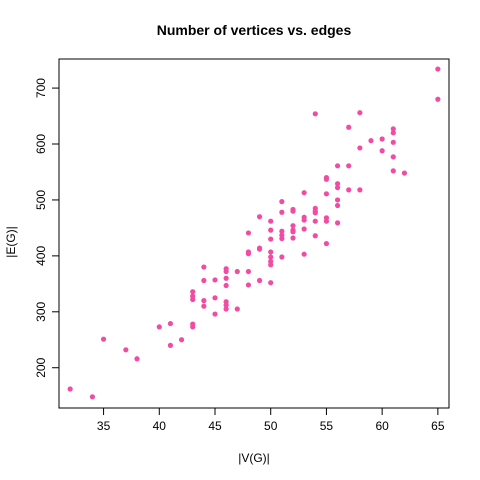 This screenshot has width=480, height=480. Describe the element at coordinates (104, 426) in the screenshot. I see `x-tick-label: 35` at that location.